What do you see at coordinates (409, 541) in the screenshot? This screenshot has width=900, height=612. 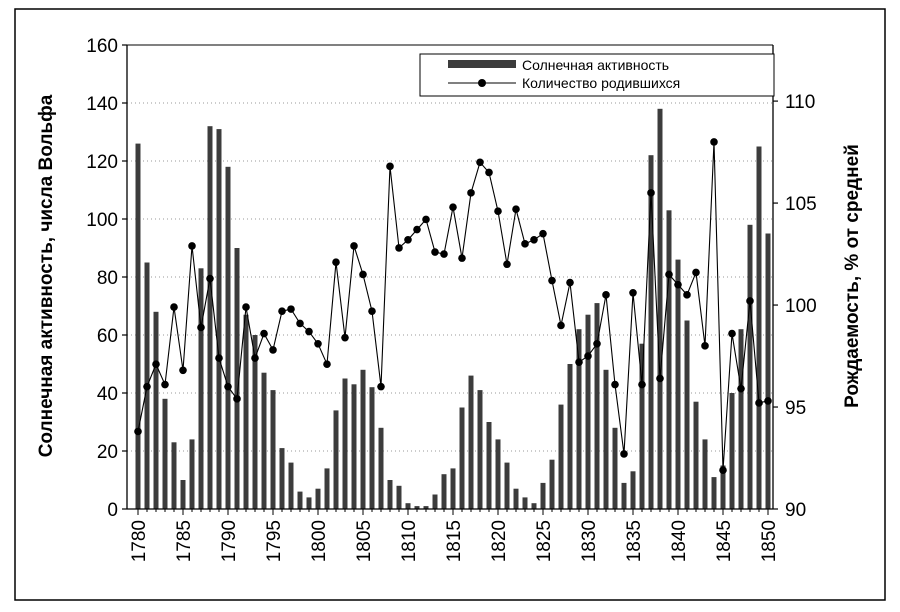 I see `x-tick-label: 1810` at bounding box center [409, 541].